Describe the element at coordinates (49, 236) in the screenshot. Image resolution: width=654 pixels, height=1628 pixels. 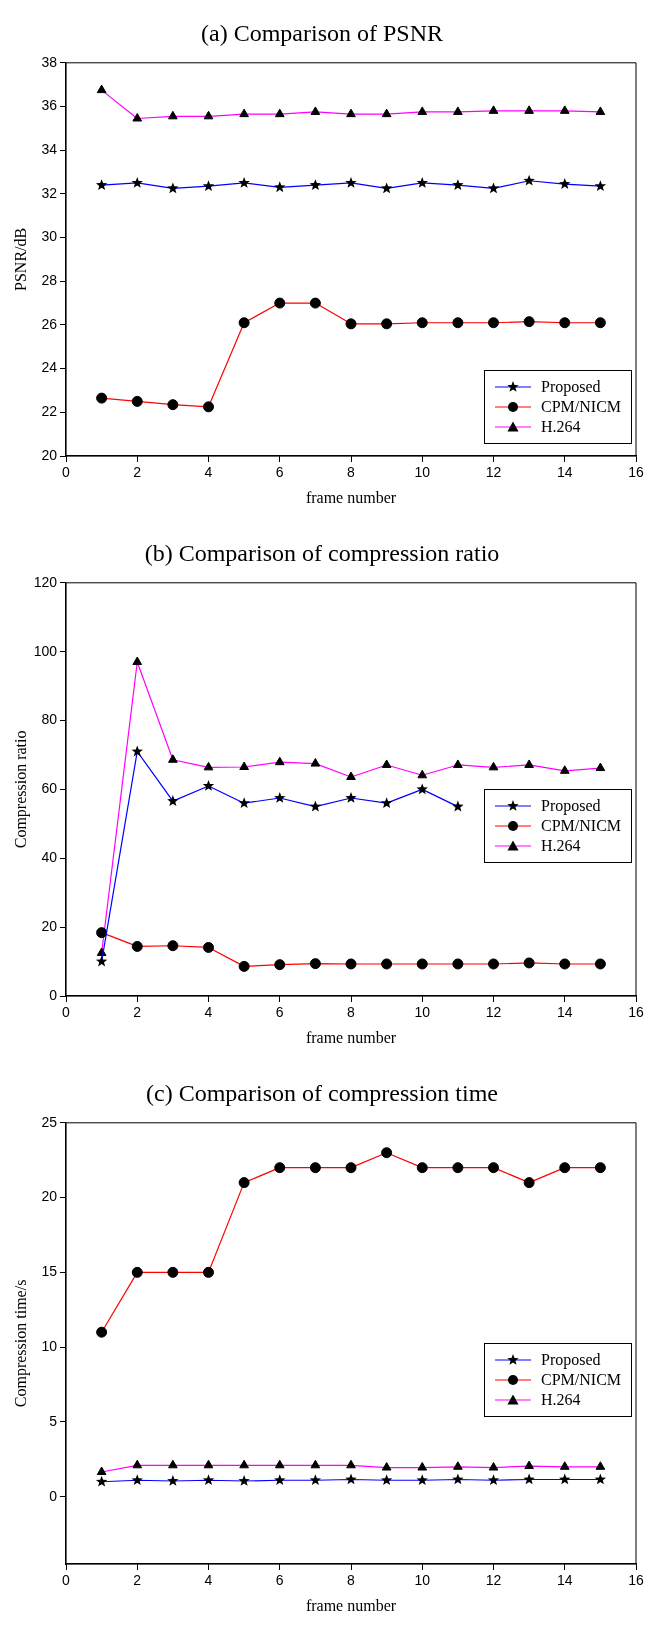
I see `y-tick-label: 30` at that location.